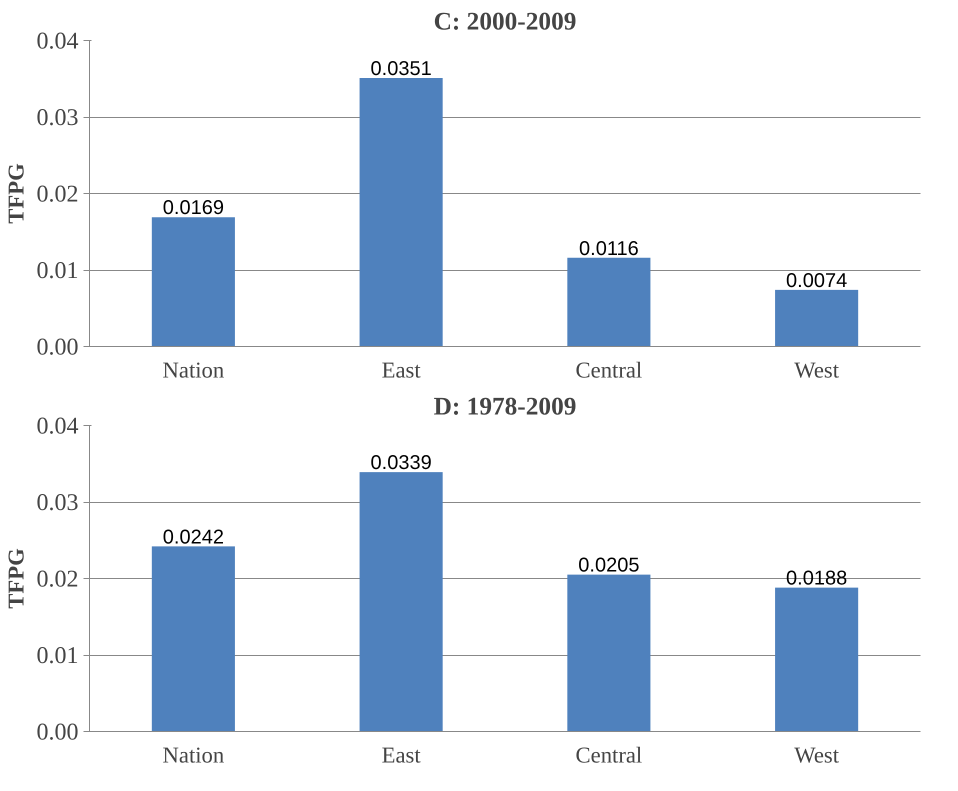  What do you see at coordinates (817, 281) in the screenshot?
I see `data-label: 0.0074` at bounding box center [817, 281].